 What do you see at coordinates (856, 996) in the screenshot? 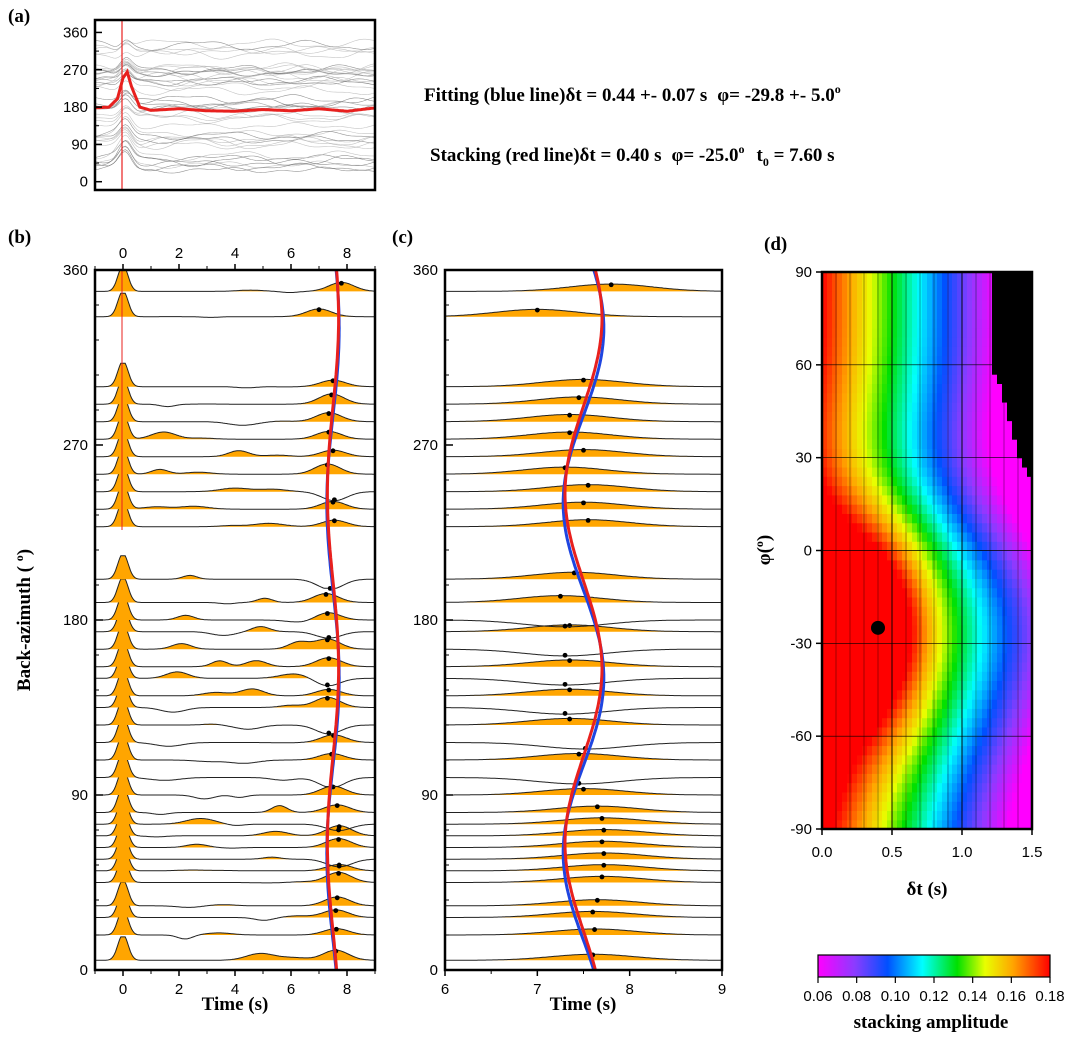
I see `colorbar-tick-label: 0.08` at bounding box center [856, 996].